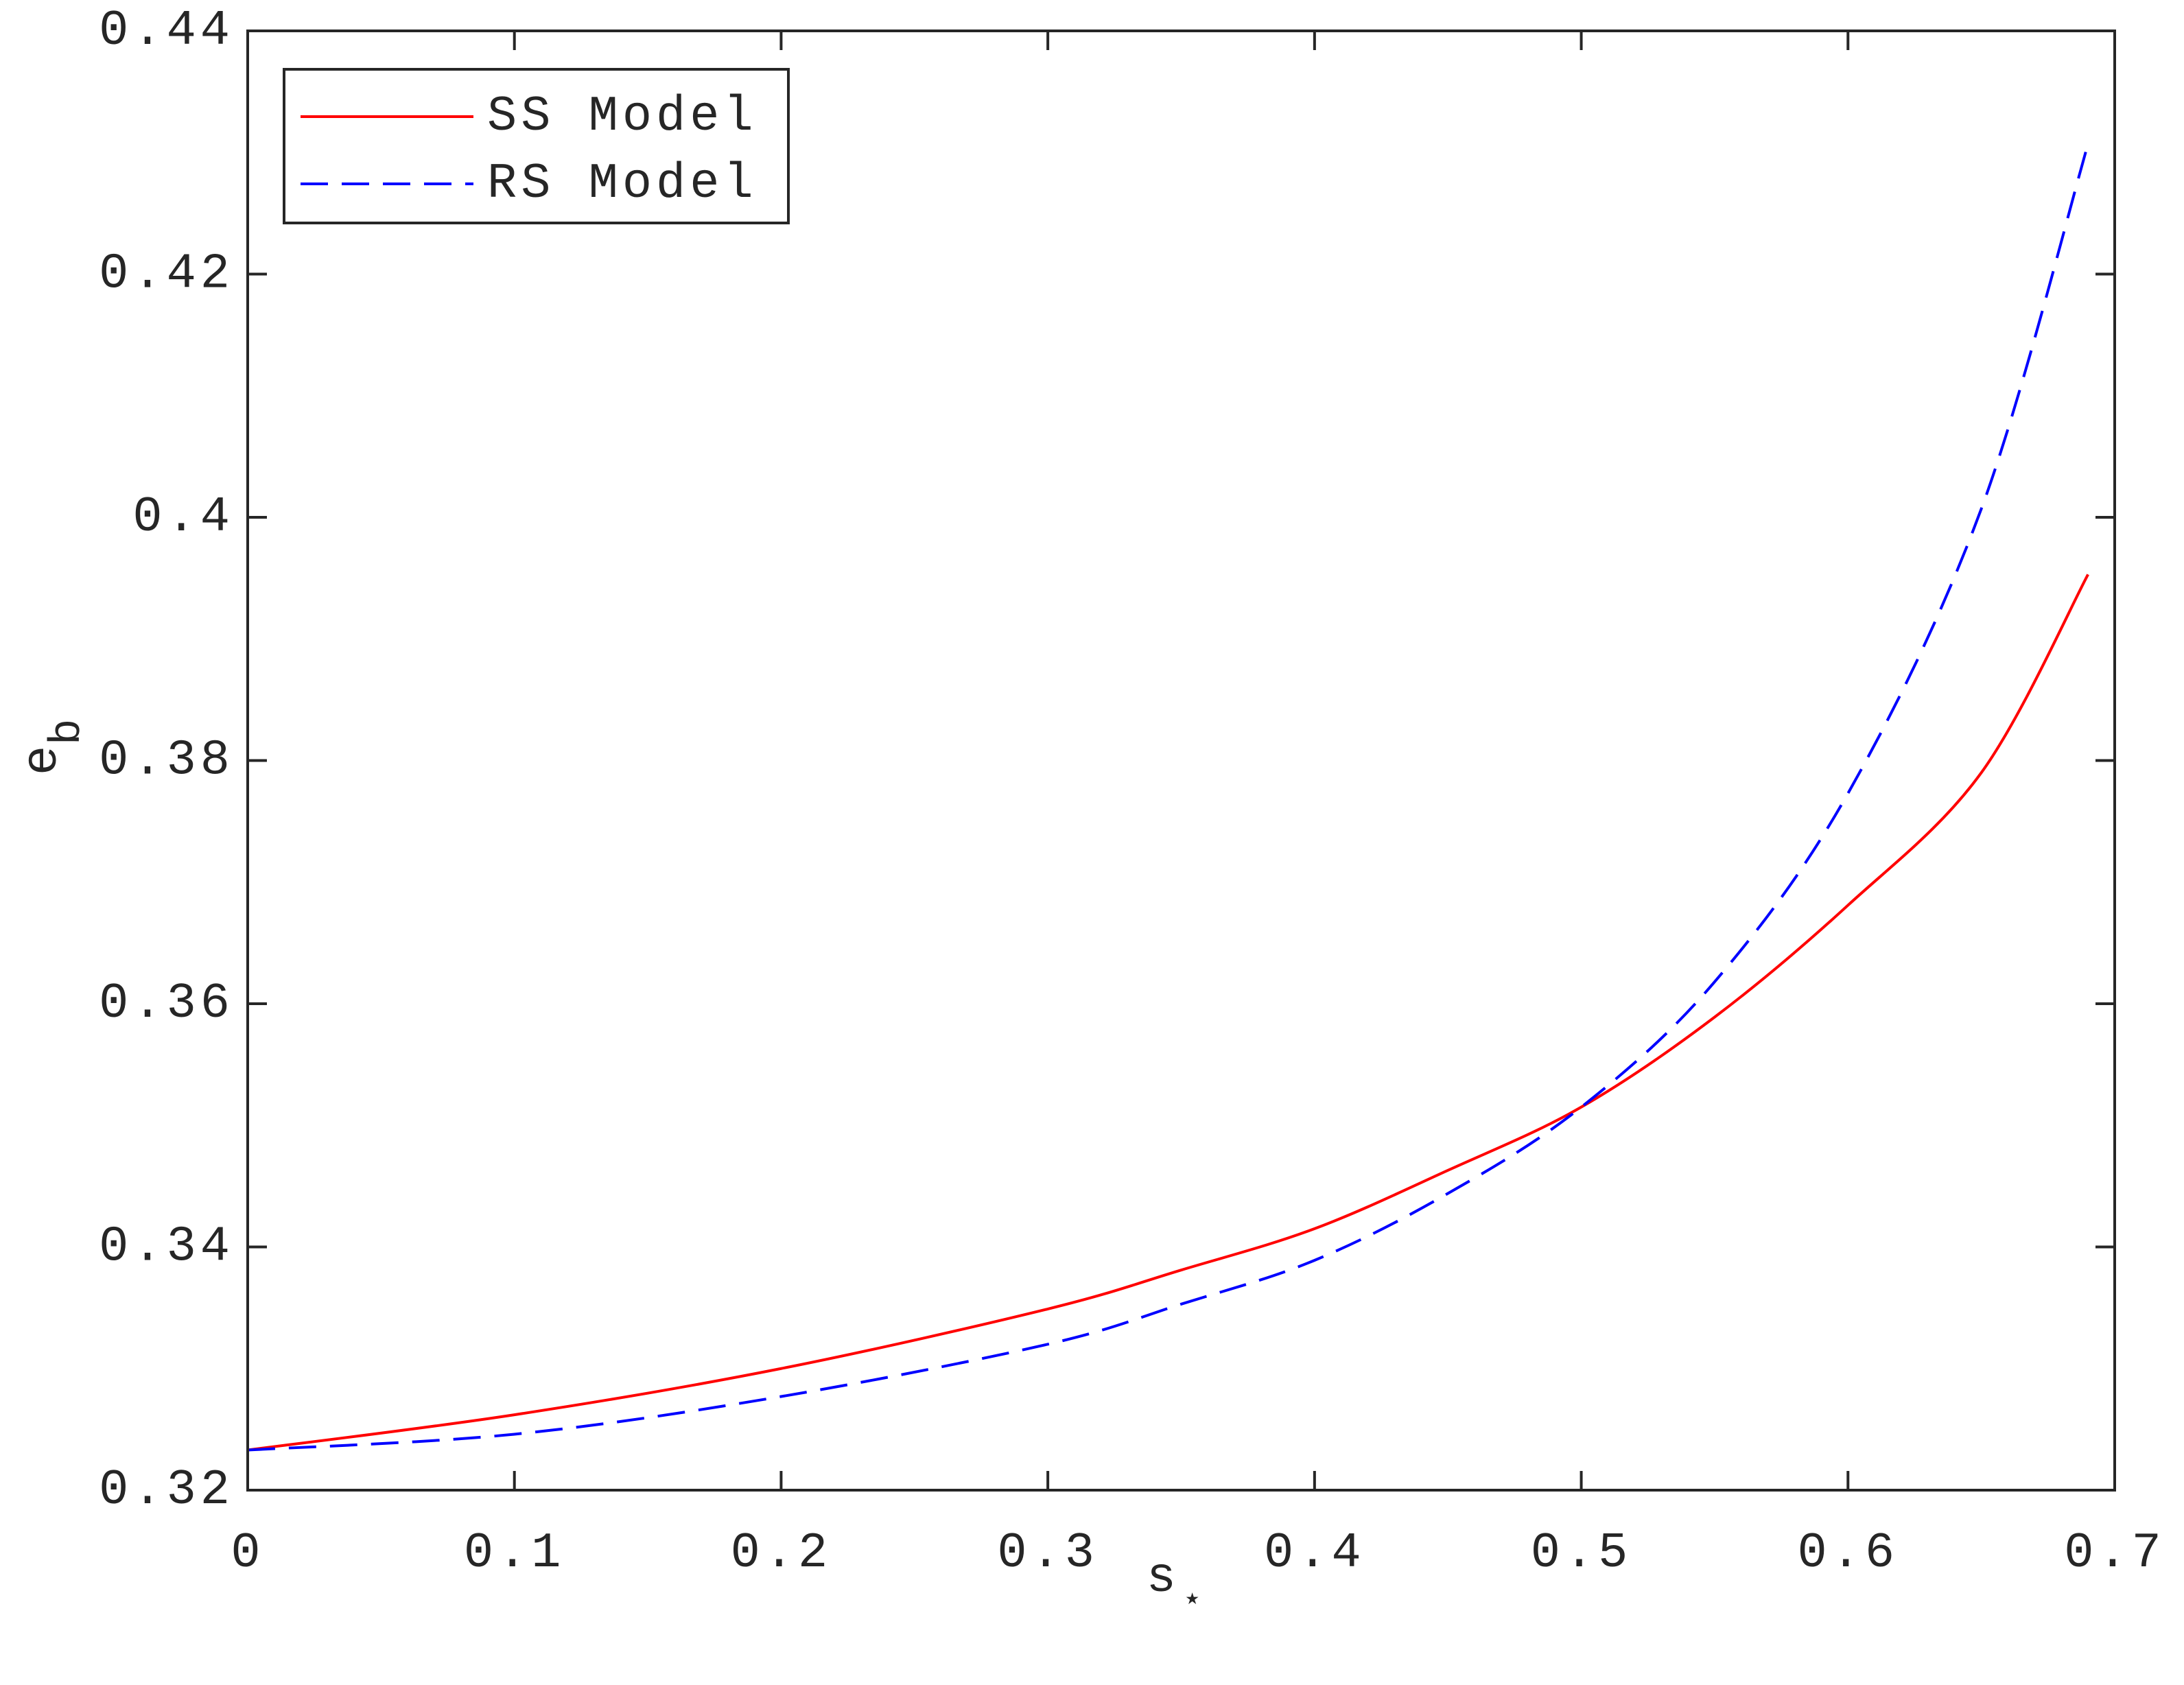 This screenshot has width=2184, height=1685. What do you see at coordinates (781, 1553) in the screenshot?
I see `x-tick-label: 0.2` at bounding box center [781, 1553].